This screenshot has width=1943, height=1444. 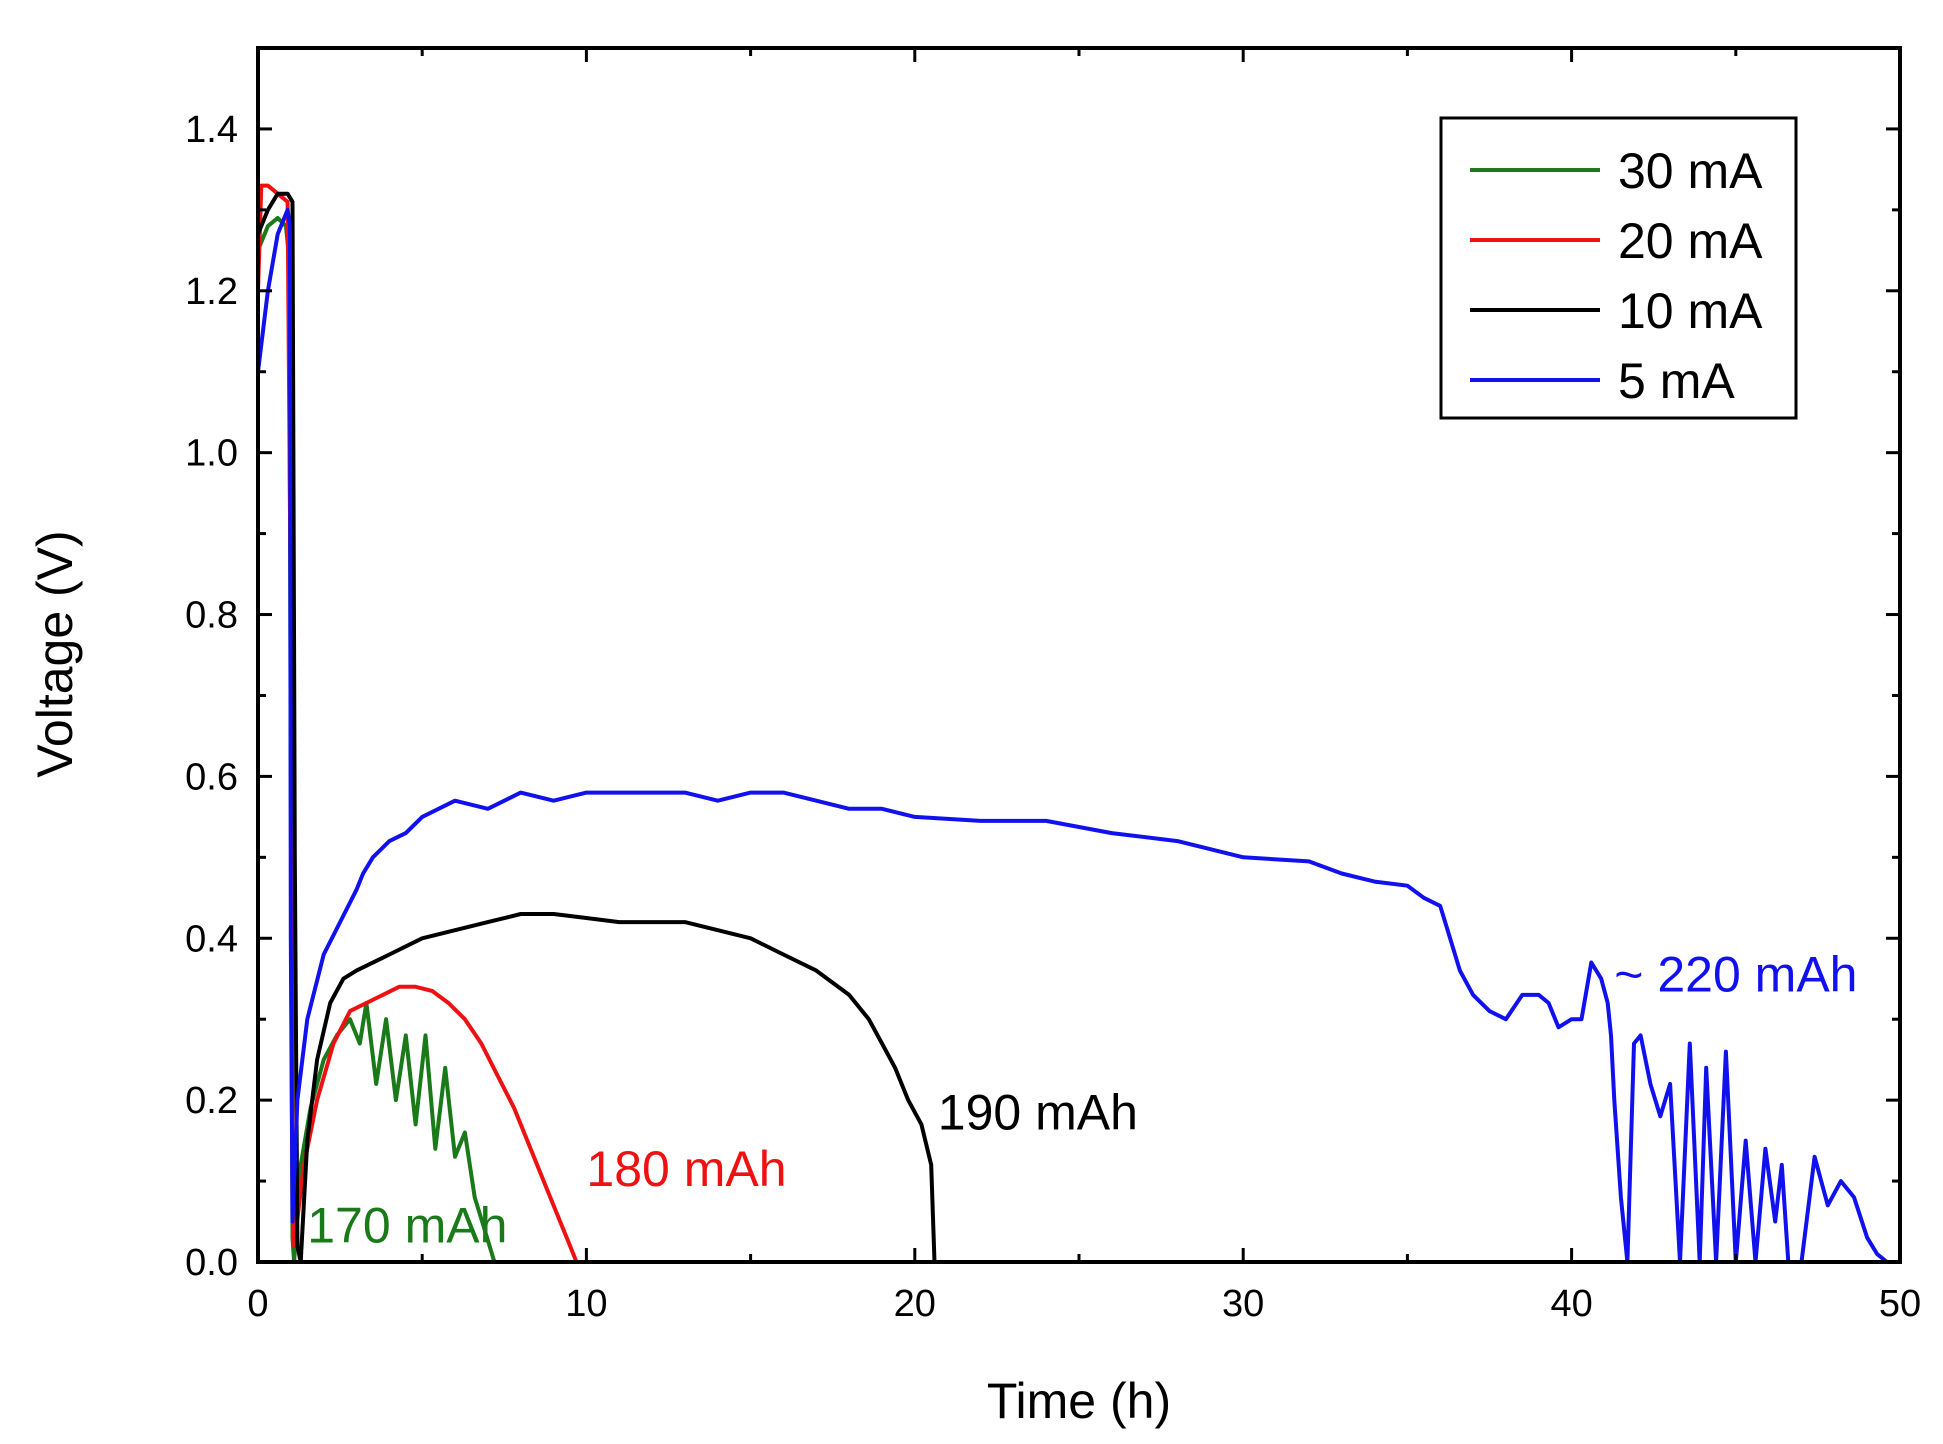 What do you see at coordinates (1243, 1304) in the screenshot?
I see `x-tick-label: 30` at bounding box center [1243, 1304].